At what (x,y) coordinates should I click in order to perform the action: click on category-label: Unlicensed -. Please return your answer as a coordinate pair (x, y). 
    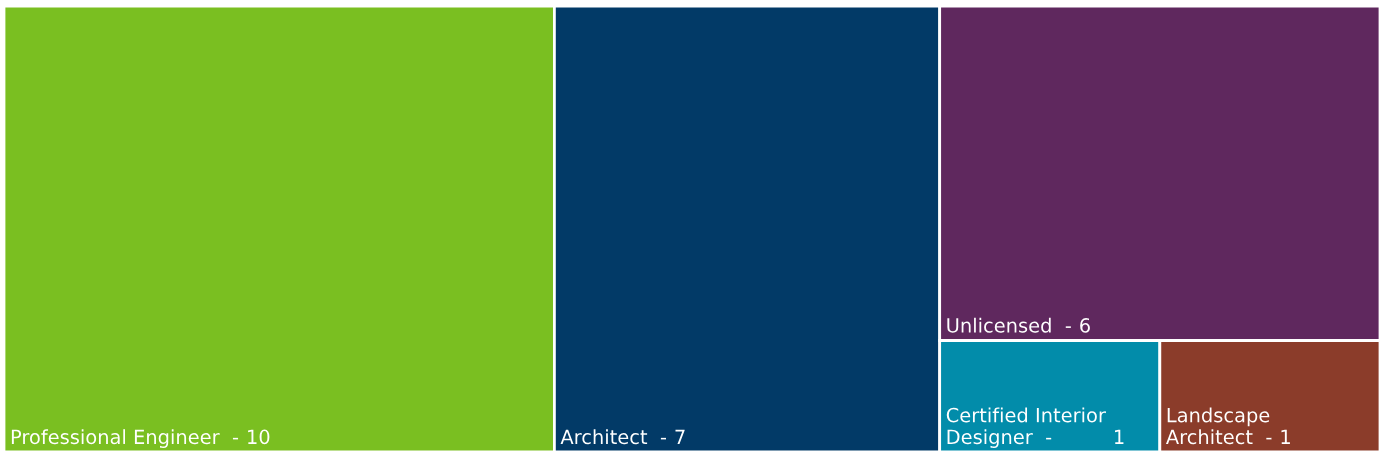
    Looking at the image, I should click on (1009, 325).